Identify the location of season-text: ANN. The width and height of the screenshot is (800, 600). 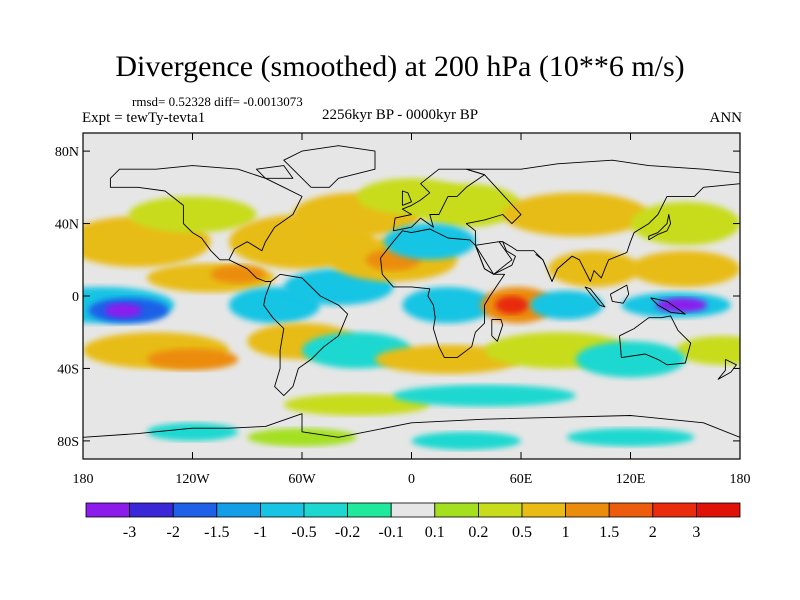
(726, 118).